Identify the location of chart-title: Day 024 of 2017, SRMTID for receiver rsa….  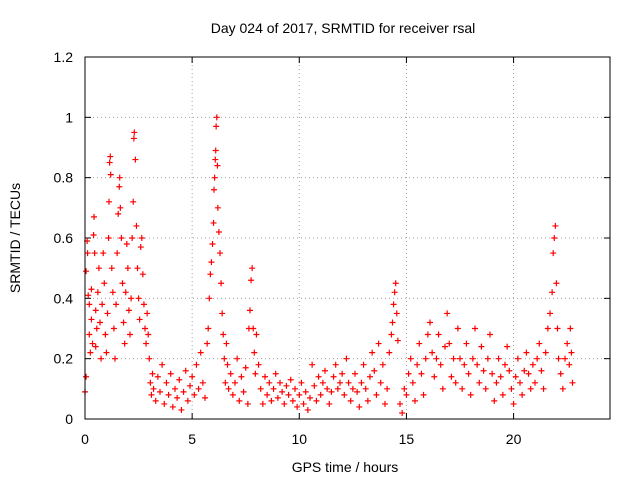
(343, 28).